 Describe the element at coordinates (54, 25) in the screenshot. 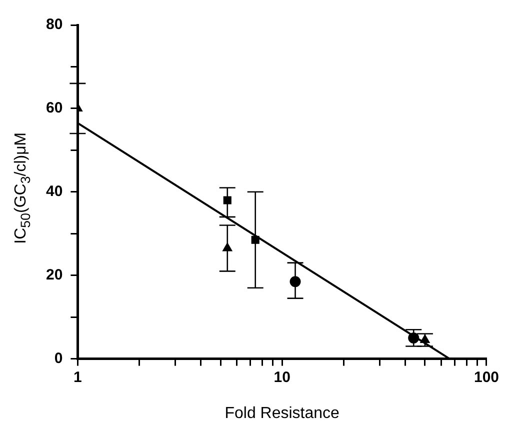

I see `y-tick-label: 80` at that location.